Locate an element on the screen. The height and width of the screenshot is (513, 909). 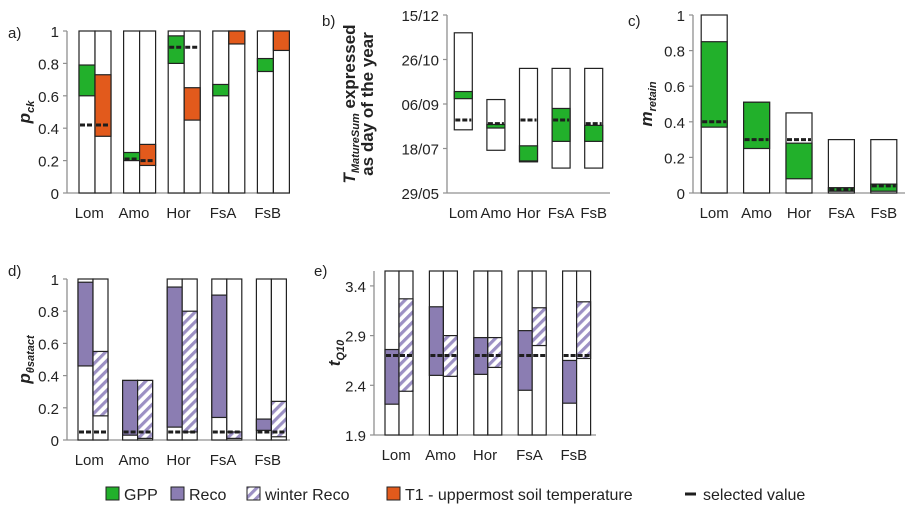
y-axis-label: TMatureSum expressed is located at coordinates (351, 103).